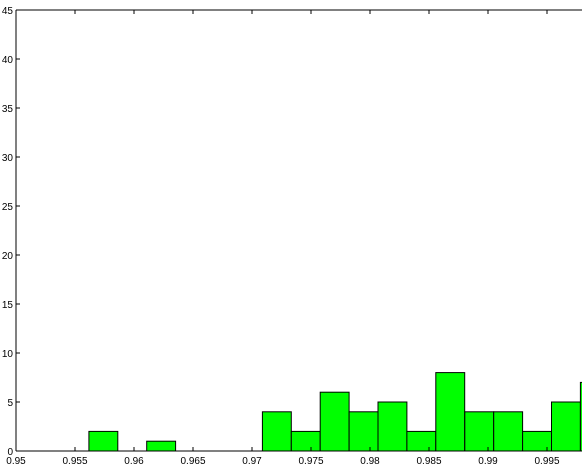 The width and height of the screenshot is (582, 474). What do you see at coordinates (8, 354) in the screenshot?
I see `y-tick-label: 10` at bounding box center [8, 354].